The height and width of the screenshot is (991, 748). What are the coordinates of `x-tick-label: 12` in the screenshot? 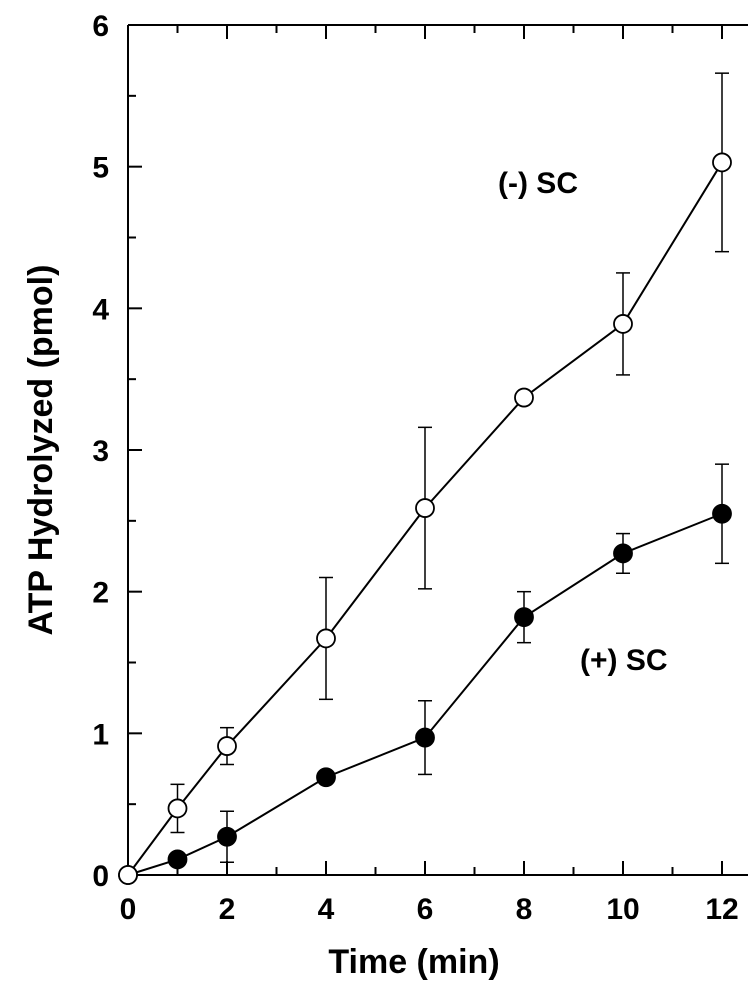 It's located at (721, 909).